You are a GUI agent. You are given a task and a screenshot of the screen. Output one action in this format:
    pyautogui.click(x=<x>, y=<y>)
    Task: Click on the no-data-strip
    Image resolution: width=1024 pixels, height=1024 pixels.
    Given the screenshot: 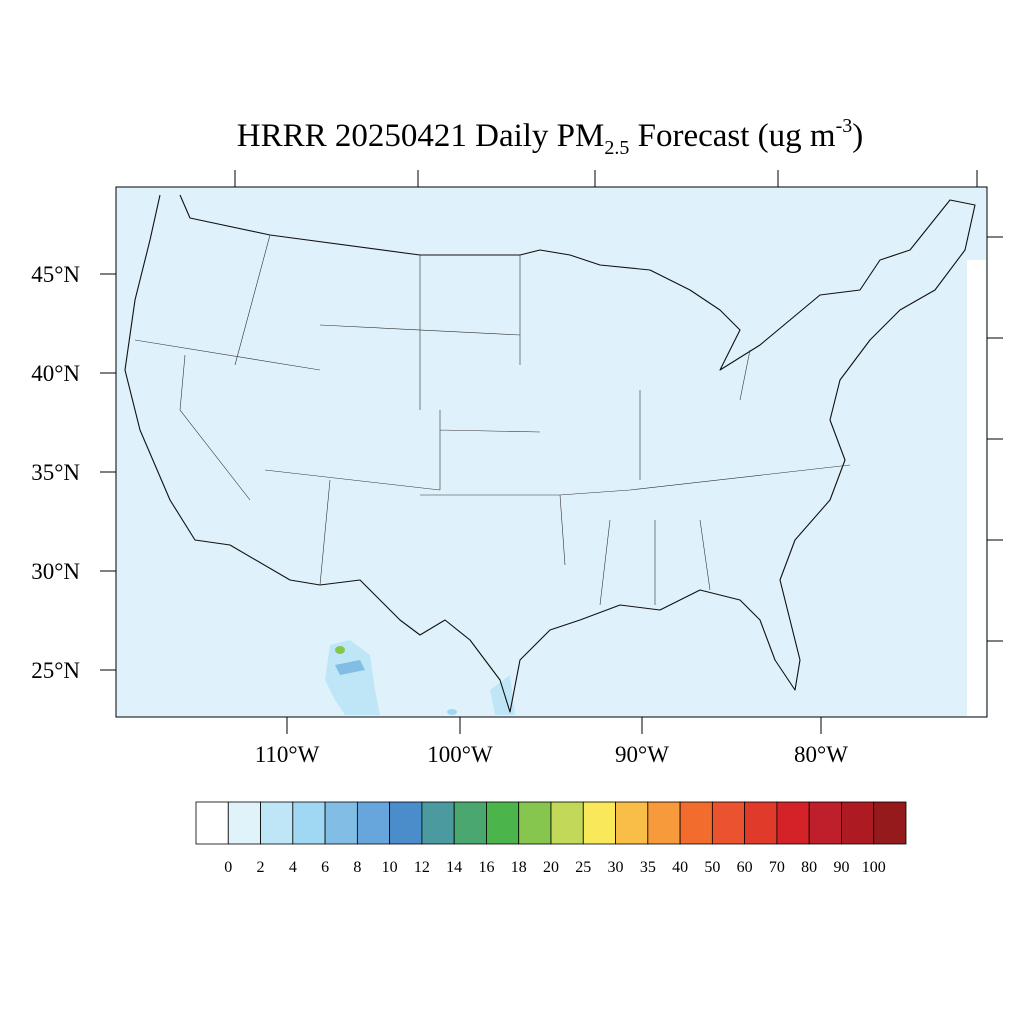 What is the action you would take?
    pyautogui.click(x=976, y=488)
    